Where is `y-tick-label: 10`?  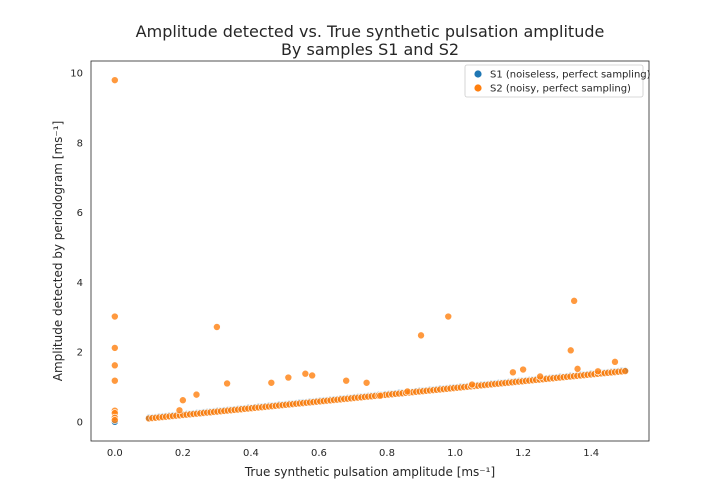
y-tick-label: 10 is located at coordinates (76, 74).